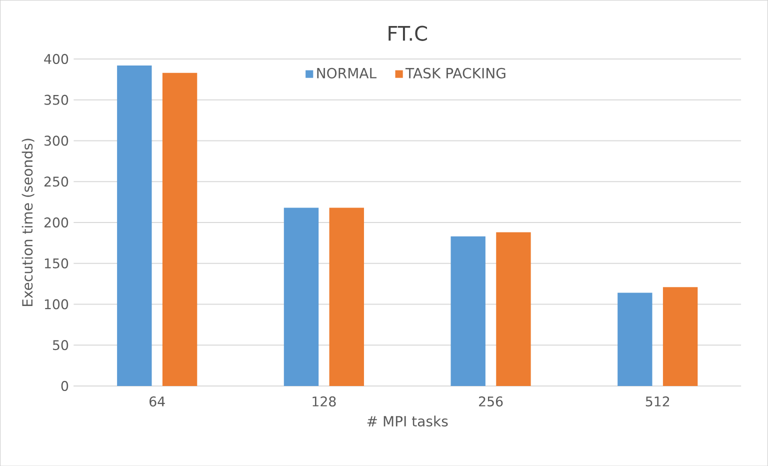  Describe the element at coordinates (56, 304) in the screenshot. I see `y-tick-label: 100` at that location.